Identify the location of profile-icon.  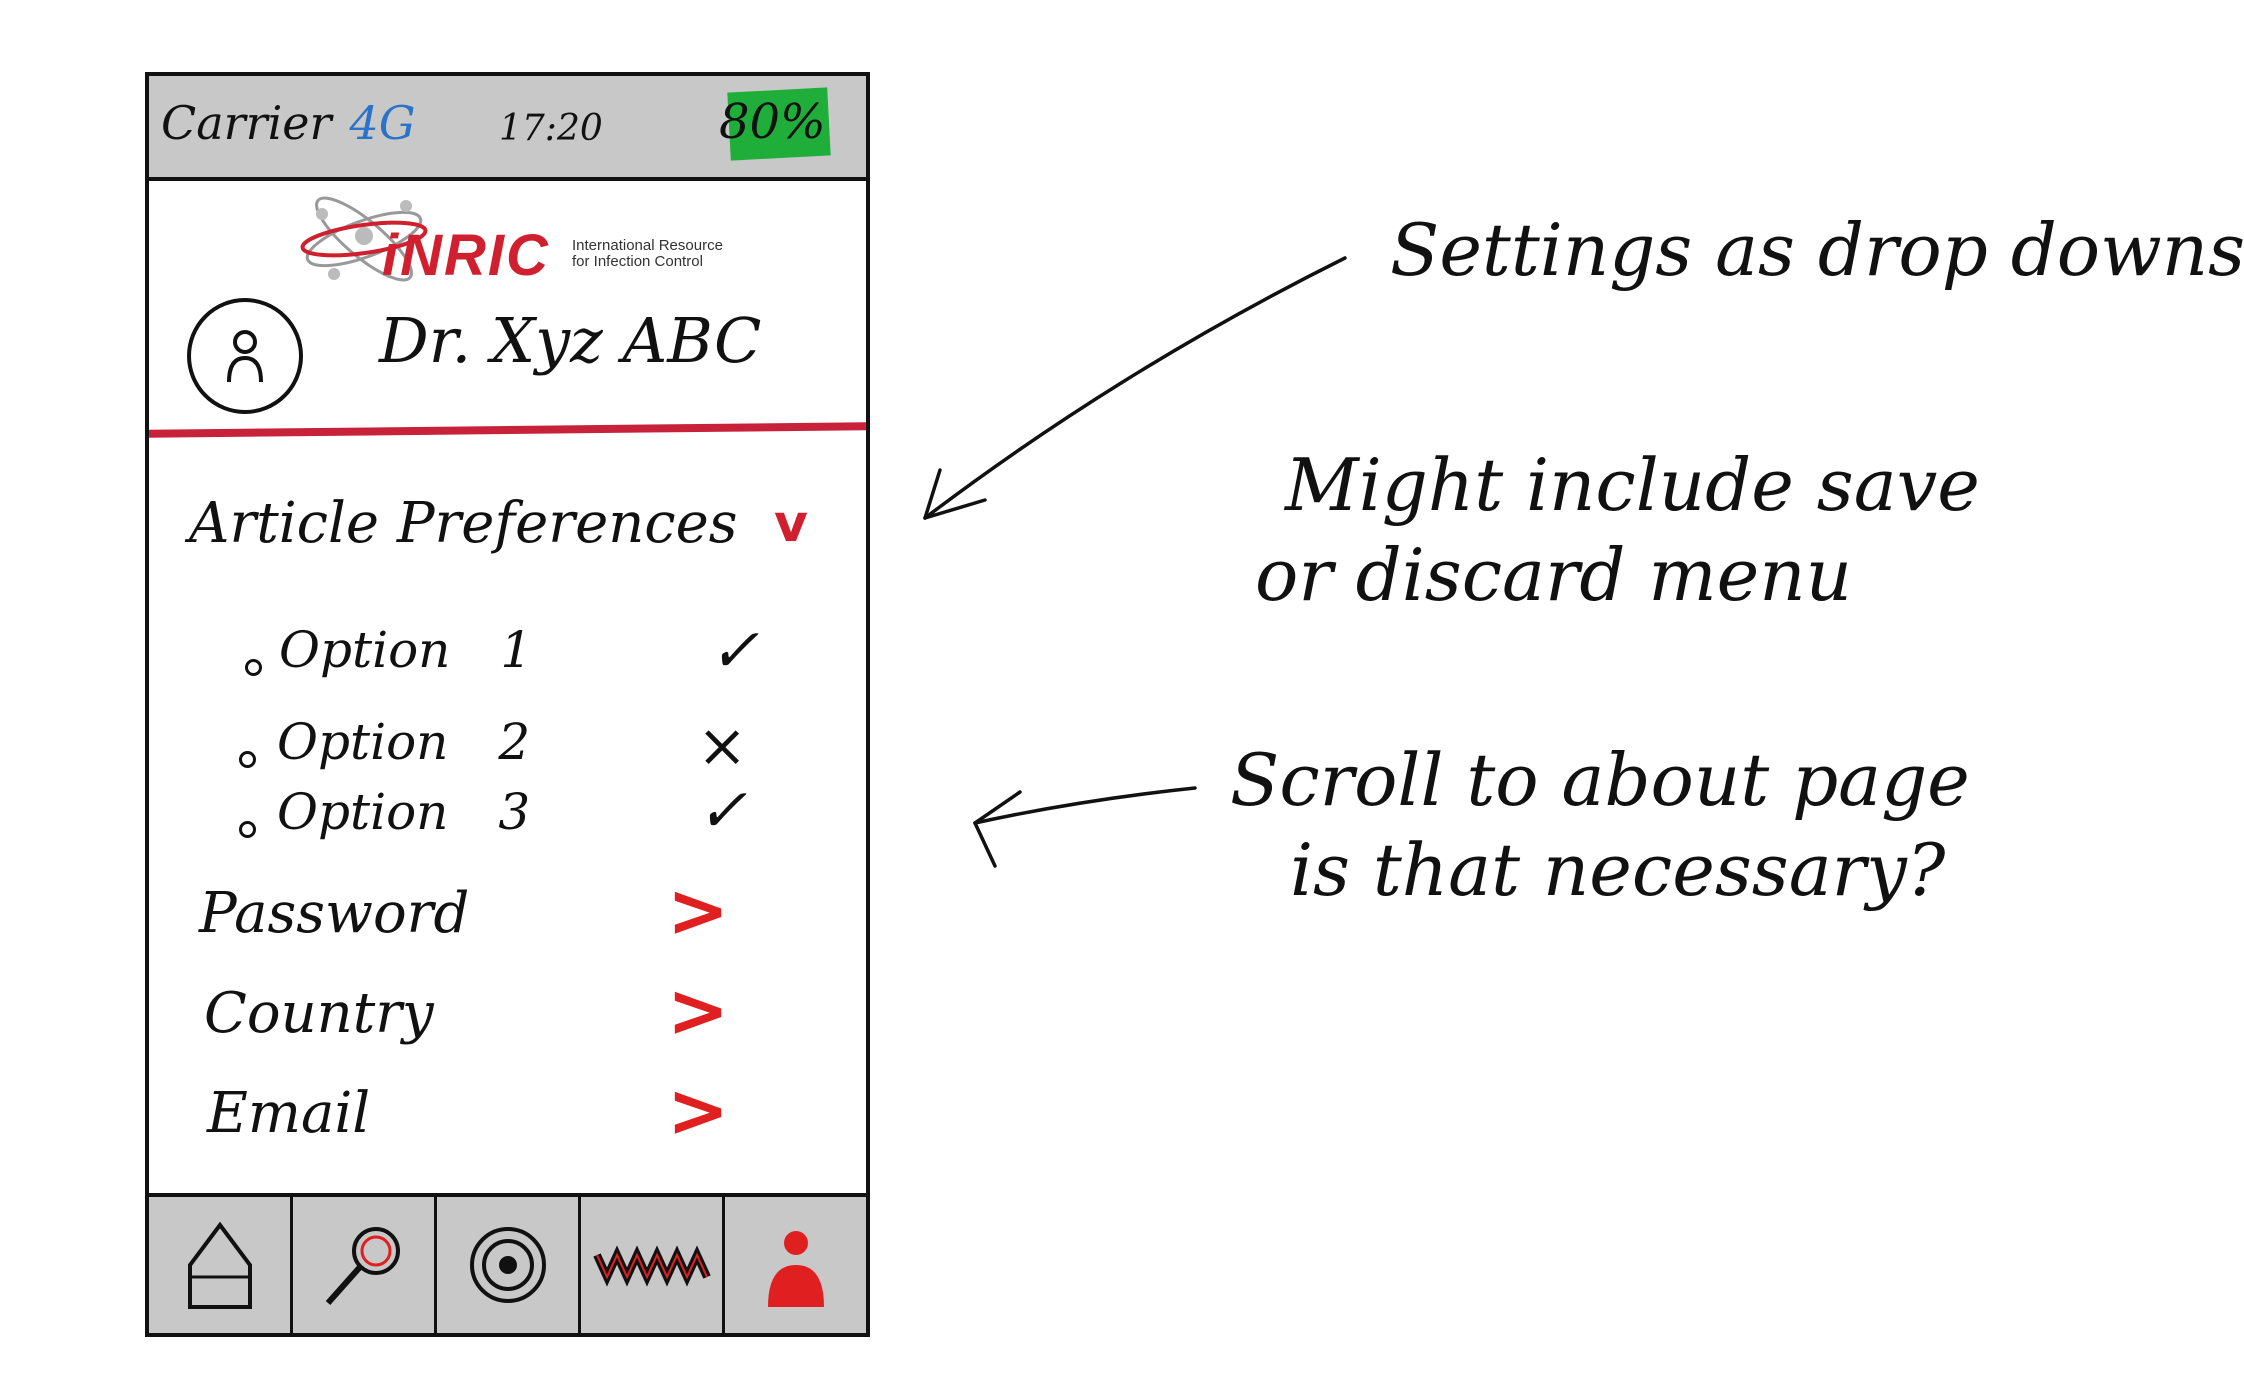
(795, 1269).